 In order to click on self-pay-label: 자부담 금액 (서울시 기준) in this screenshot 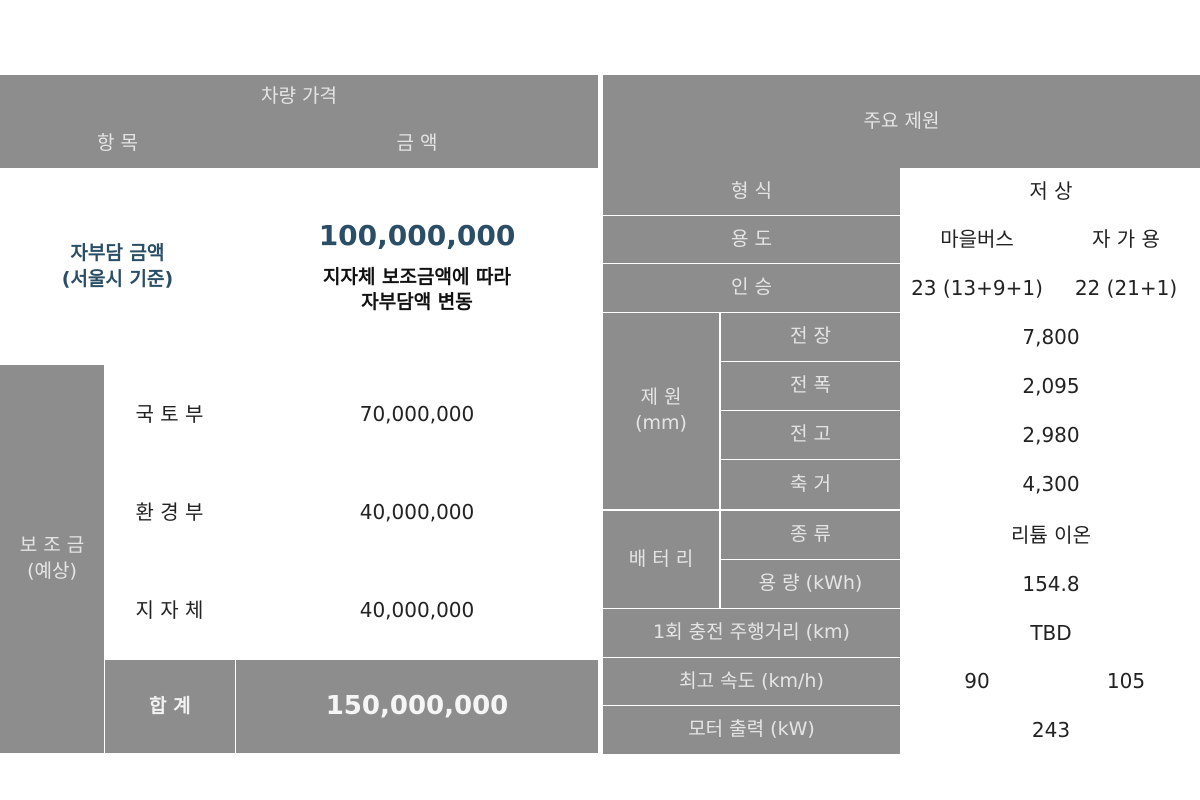, I will do `click(117, 266)`.